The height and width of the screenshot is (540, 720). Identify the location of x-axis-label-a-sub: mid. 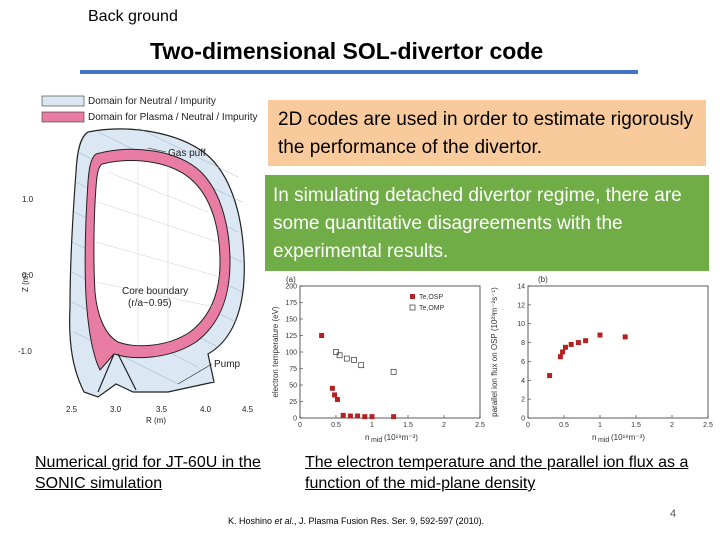
(376, 440).